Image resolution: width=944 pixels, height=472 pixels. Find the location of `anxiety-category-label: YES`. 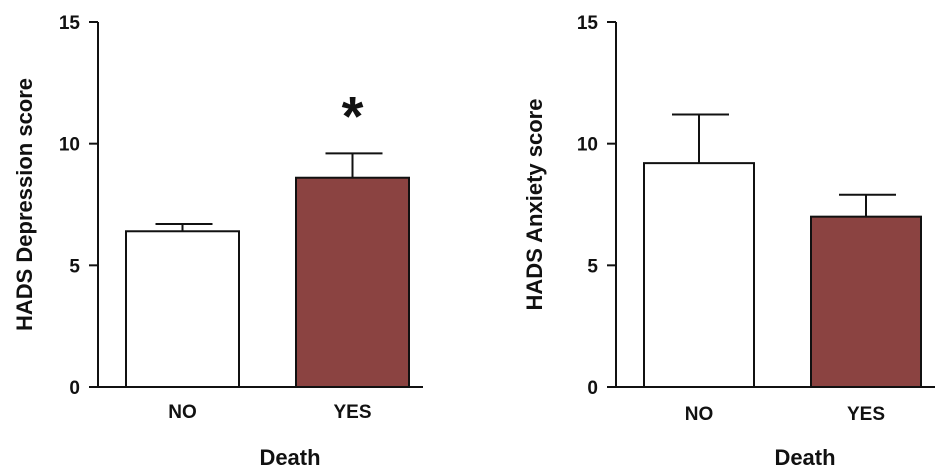

anxiety-category-label: YES is located at coordinates (866, 414).